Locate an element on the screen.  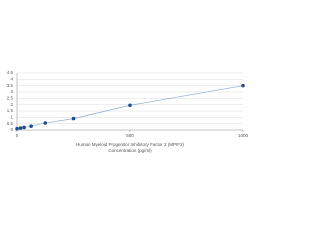
y-tick-label: 0 is located at coordinates (11, 129).